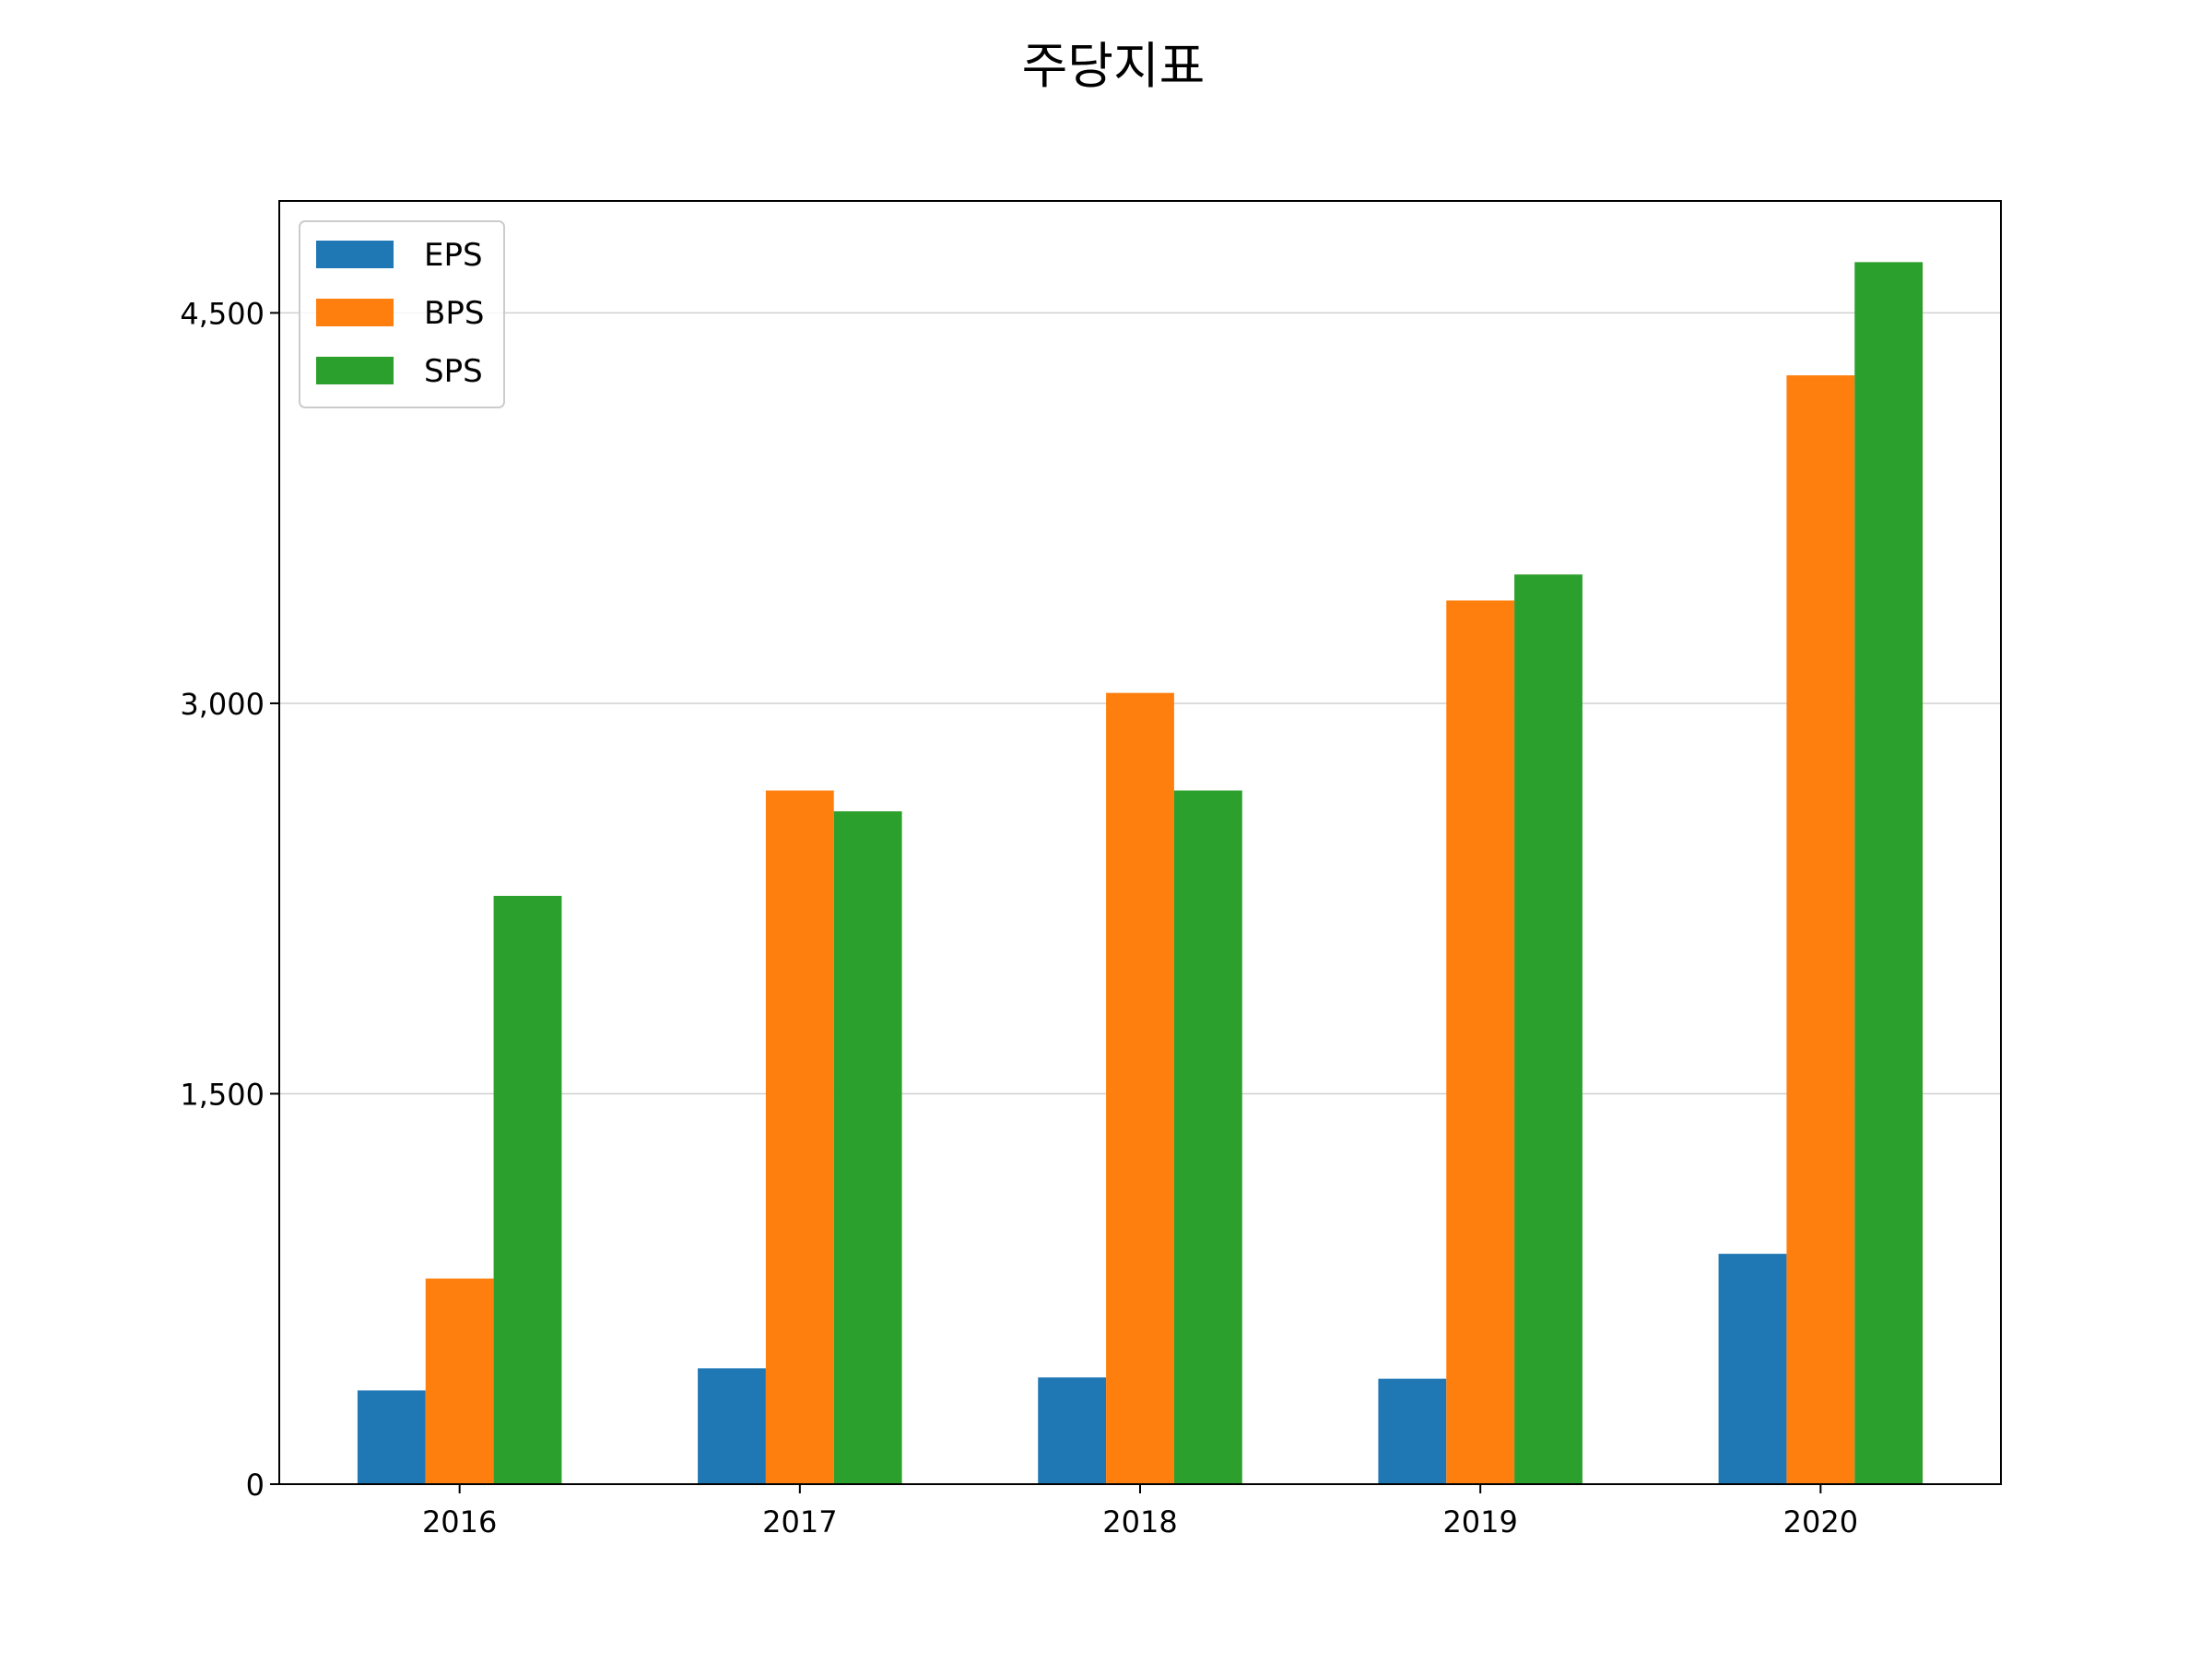 The image size is (2212, 1663). I want to click on bar-bps-2019, so click(1480, 1042).